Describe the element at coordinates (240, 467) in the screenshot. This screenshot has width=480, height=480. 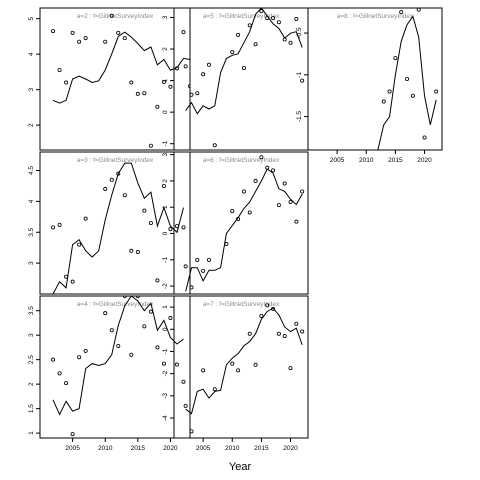
I see `x-axis-title: Year` at that location.